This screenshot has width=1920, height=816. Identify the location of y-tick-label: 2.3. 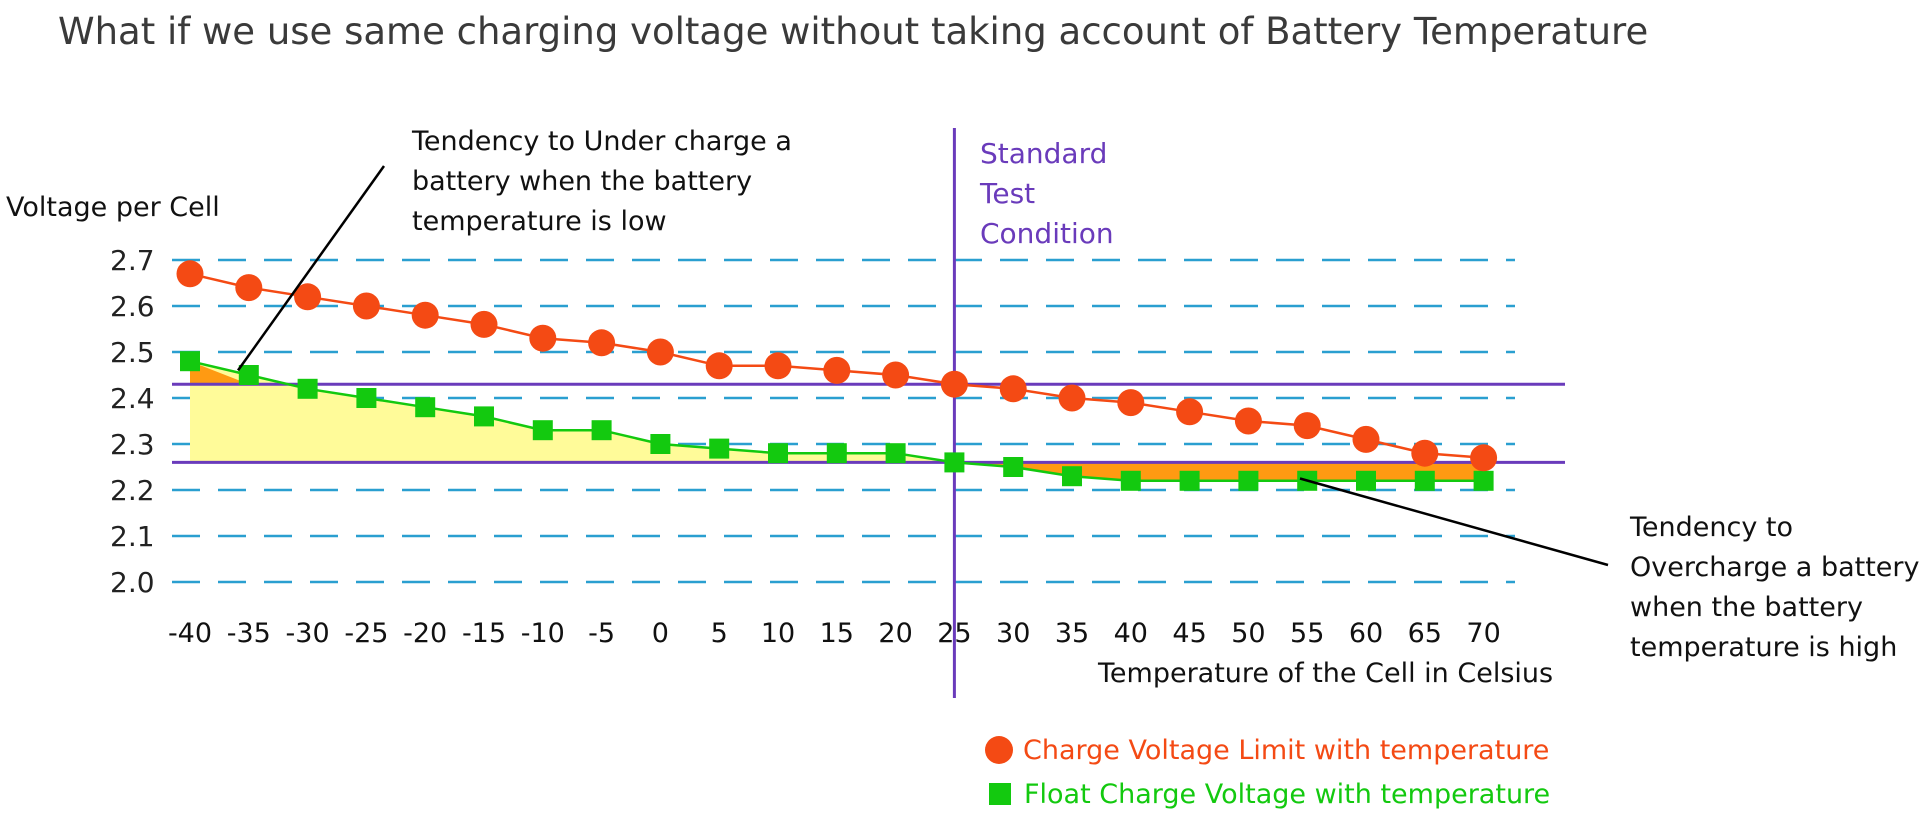
(132, 444).